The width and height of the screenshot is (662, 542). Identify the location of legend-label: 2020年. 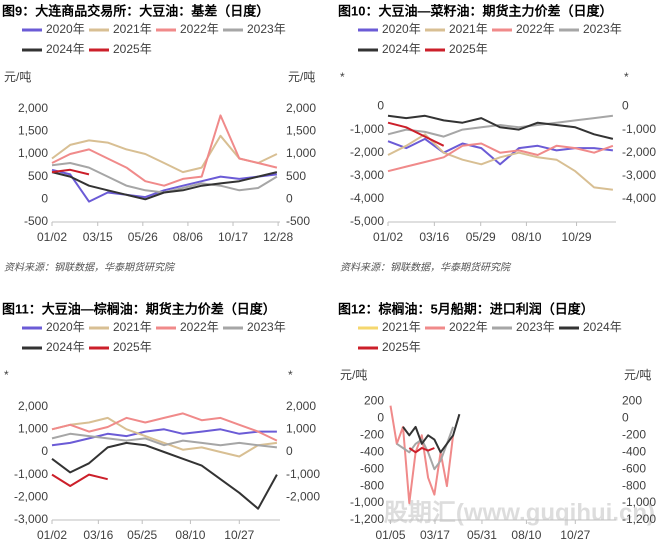
(401, 29).